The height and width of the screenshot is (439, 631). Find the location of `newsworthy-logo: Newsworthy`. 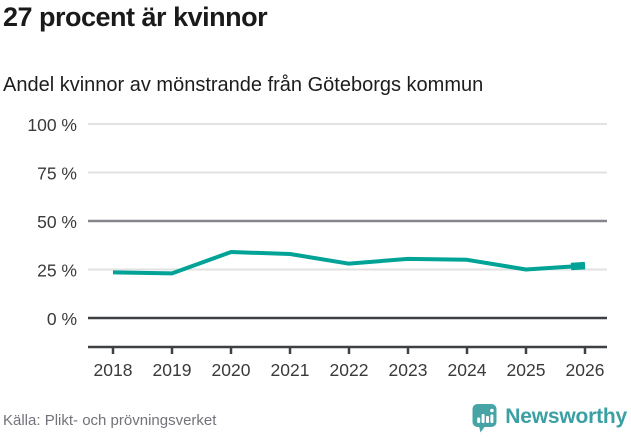

newsworthy-logo: Newsworthy is located at coordinates (549, 417).